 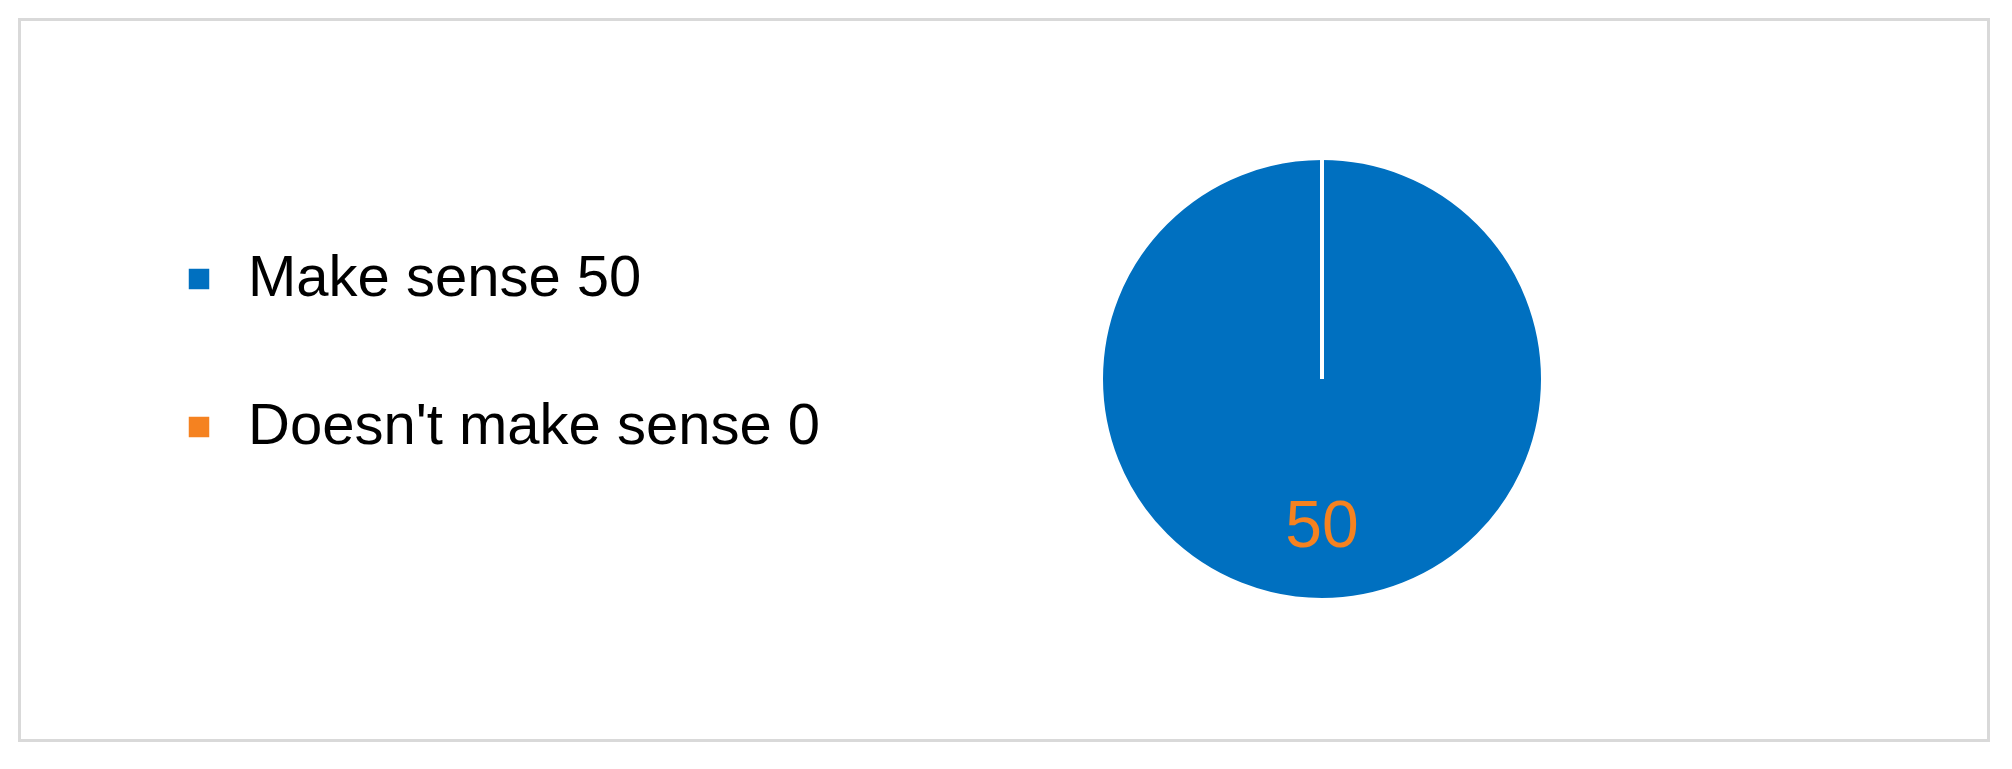 What do you see at coordinates (534, 423) in the screenshot?
I see `legend-label: Doesn't make sense 0` at bounding box center [534, 423].